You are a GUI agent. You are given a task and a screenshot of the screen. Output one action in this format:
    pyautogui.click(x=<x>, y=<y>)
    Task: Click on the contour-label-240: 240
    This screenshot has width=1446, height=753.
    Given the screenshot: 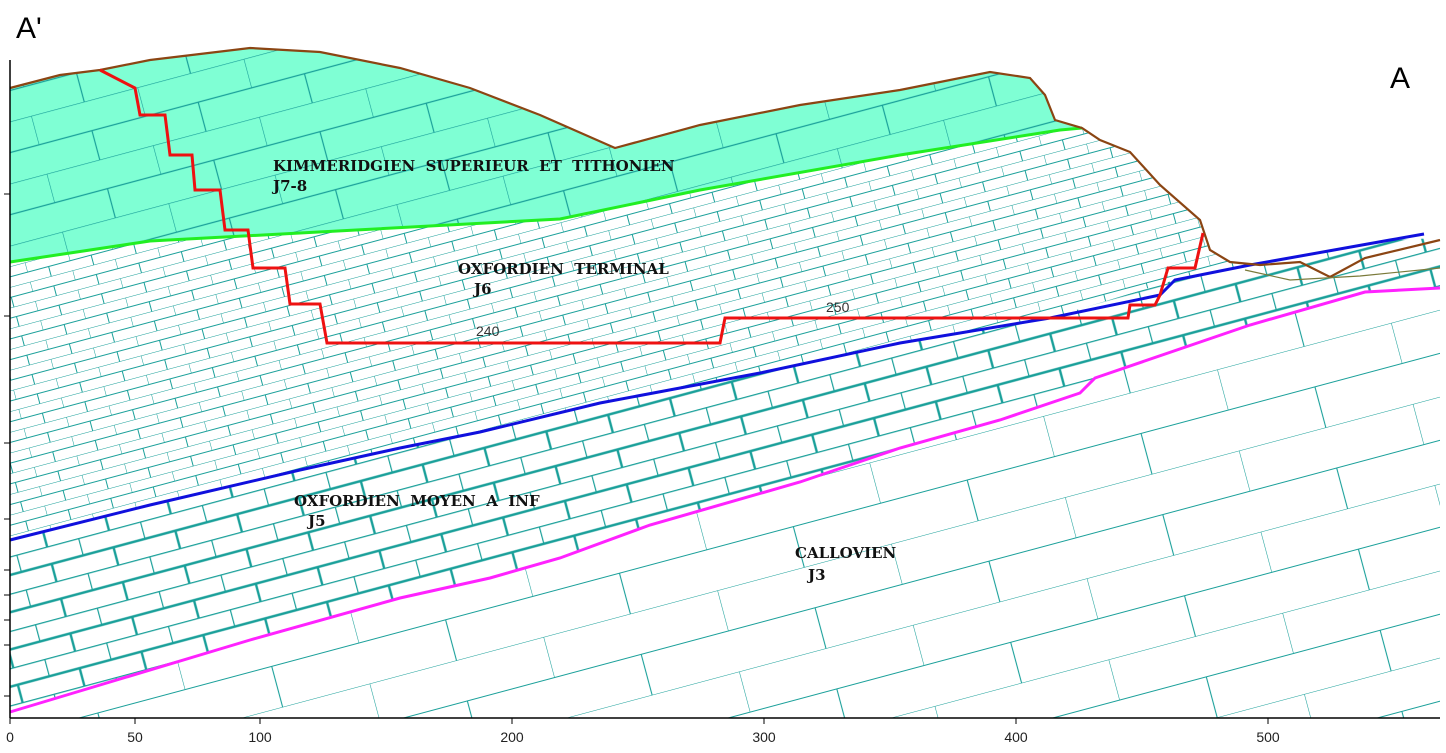 What is the action you would take?
    pyautogui.click(x=488, y=331)
    